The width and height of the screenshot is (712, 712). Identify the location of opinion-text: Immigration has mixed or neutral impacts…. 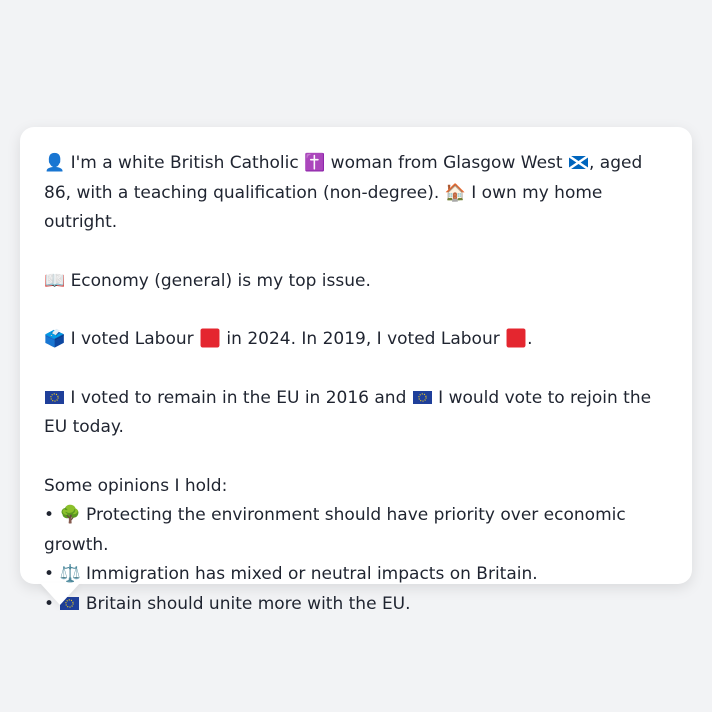
(309, 574).